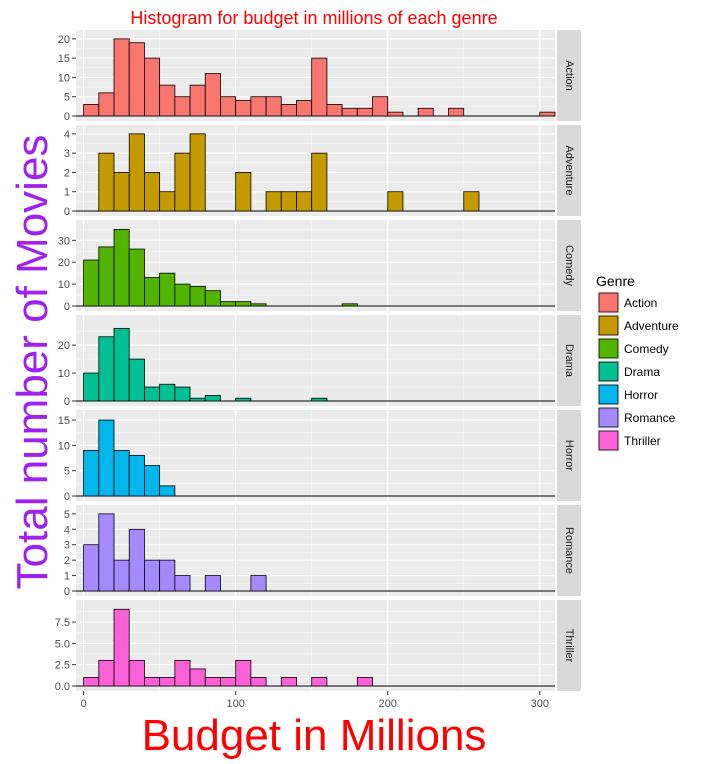  Describe the element at coordinates (641, 395) in the screenshot. I see `legend-label: Horror` at that location.